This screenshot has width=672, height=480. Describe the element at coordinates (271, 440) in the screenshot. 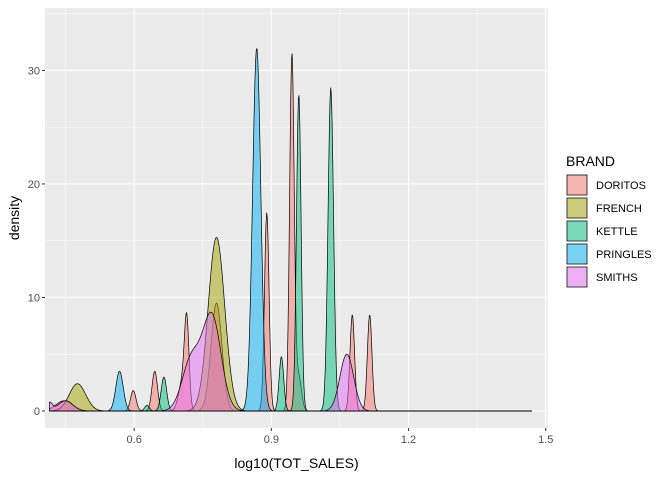

I see `x-tick-label: 0.9` at that location.